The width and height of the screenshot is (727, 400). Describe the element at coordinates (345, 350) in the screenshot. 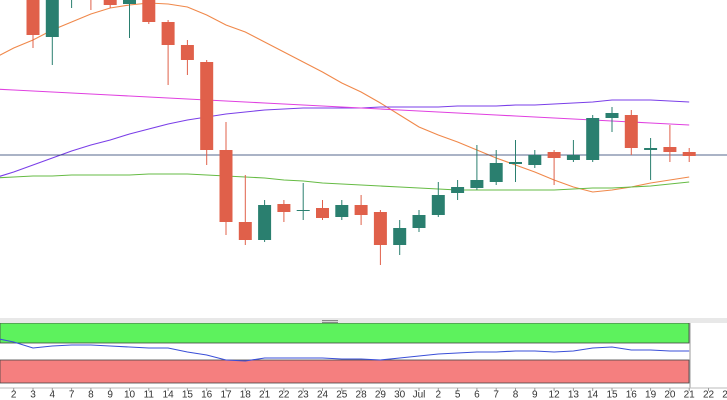

I see `oscillator-line` at that location.